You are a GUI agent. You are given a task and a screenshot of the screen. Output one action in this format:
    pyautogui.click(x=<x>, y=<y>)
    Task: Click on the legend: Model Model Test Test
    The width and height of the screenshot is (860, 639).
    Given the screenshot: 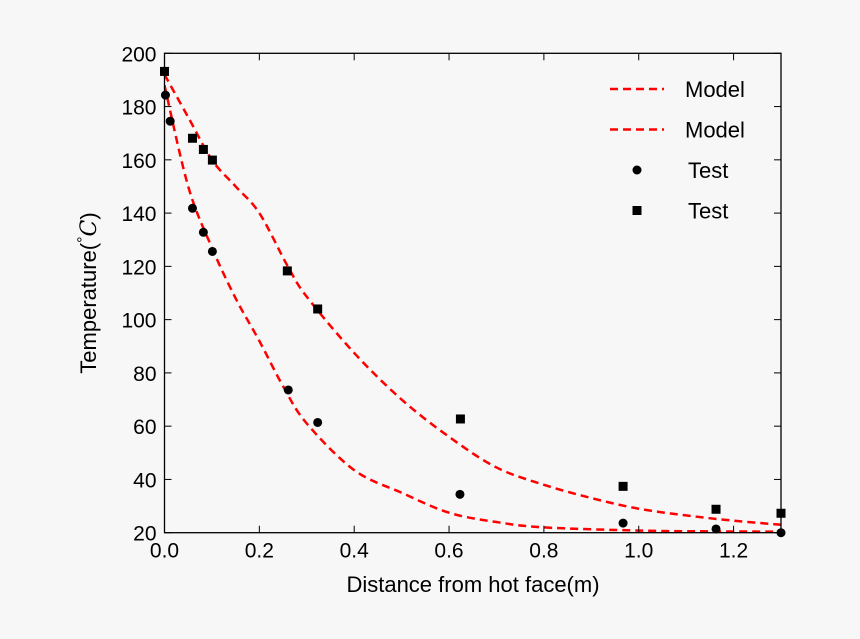 What is the action you would take?
    pyautogui.click(x=677, y=150)
    